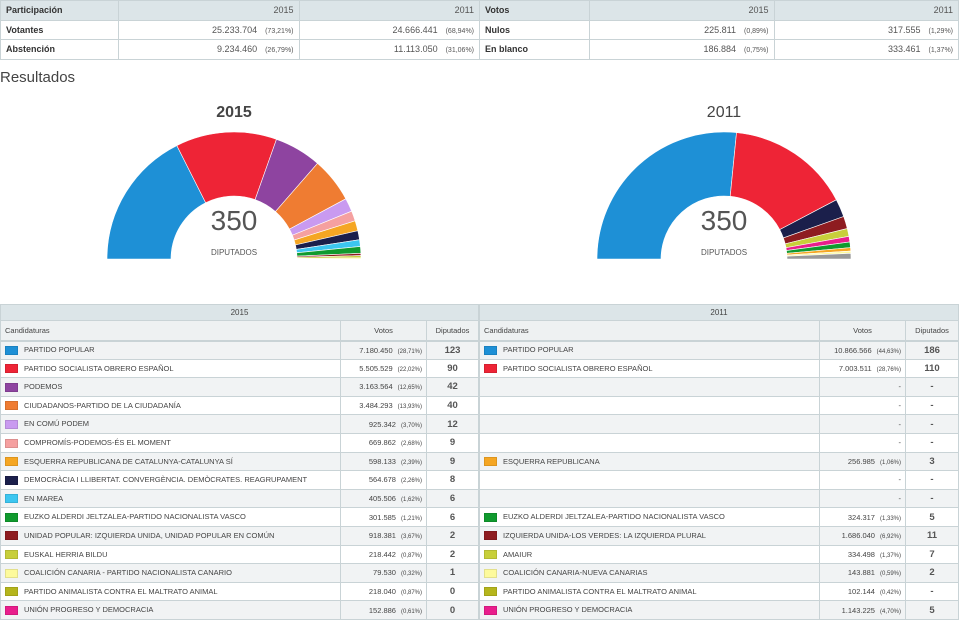 Image resolution: width=959 pixels, height=620 pixels. What do you see at coordinates (452, 480) in the screenshot?
I see `seats: 8` at bounding box center [452, 480].